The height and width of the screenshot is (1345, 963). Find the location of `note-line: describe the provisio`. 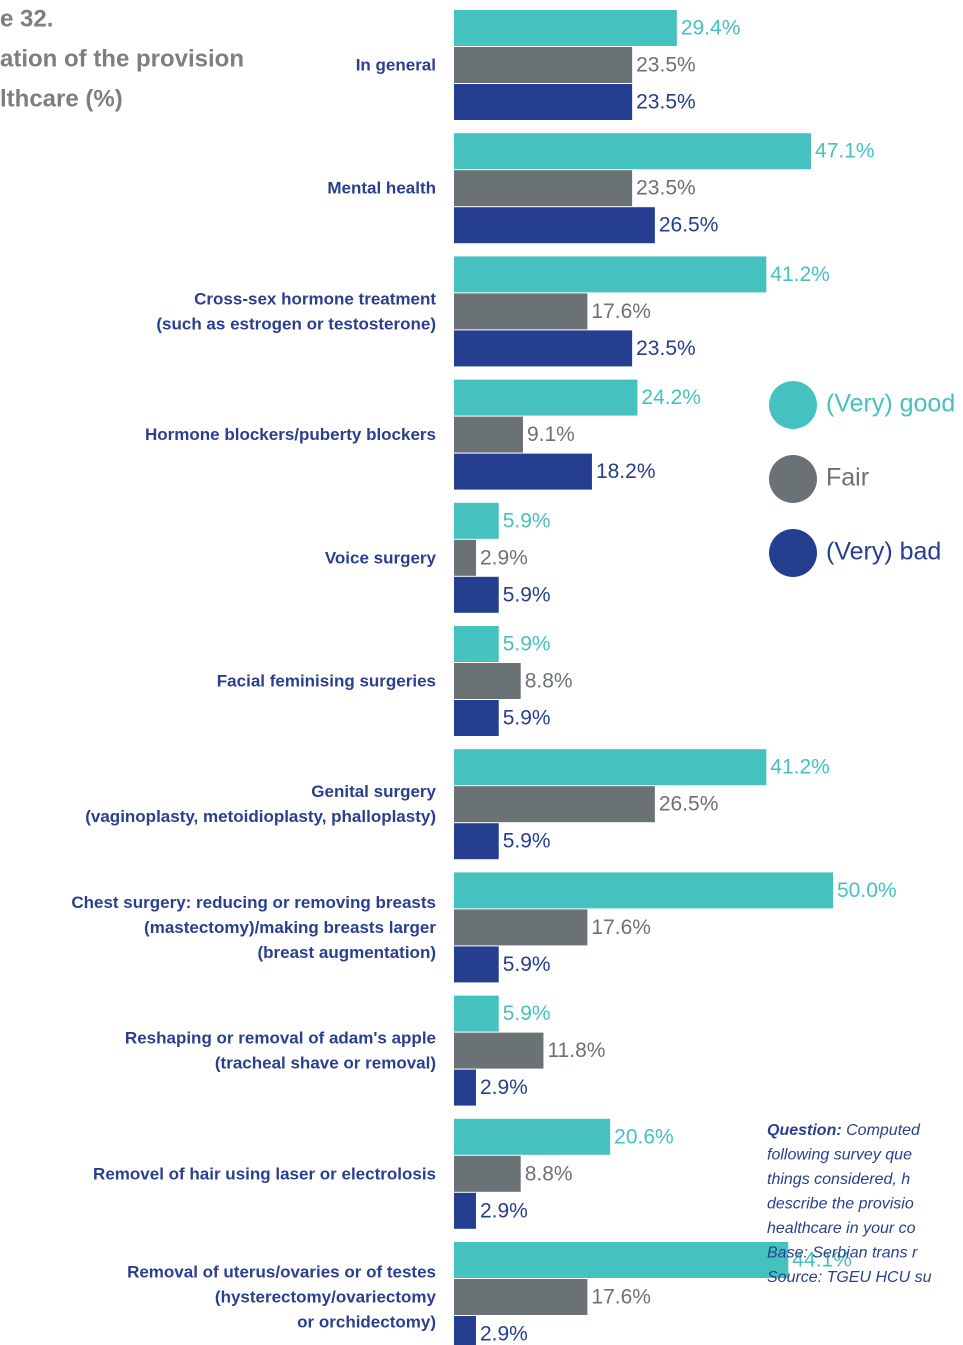

note-line: describe the provisio is located at coordinates (840, 1204).